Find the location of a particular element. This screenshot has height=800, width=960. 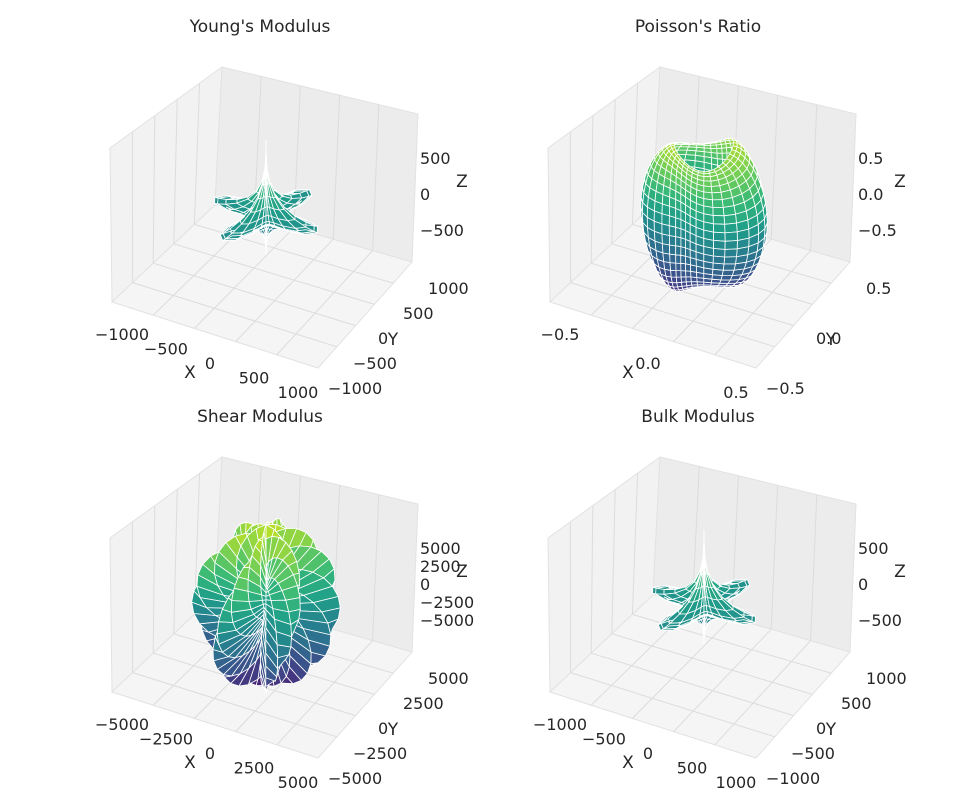

y-tick-label: 2500 is located at coordinates (423, 703).